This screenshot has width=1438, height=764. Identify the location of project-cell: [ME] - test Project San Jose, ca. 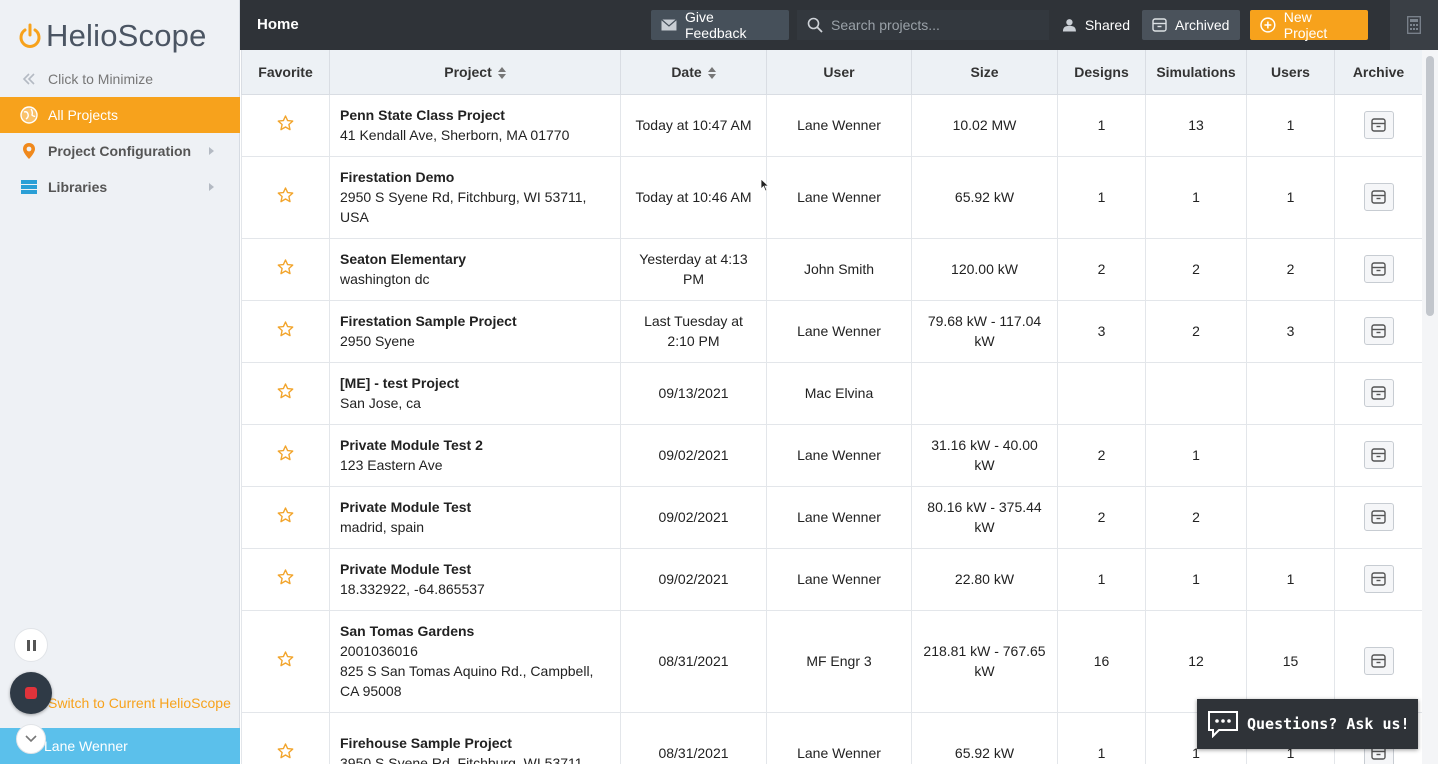
(475, 393).